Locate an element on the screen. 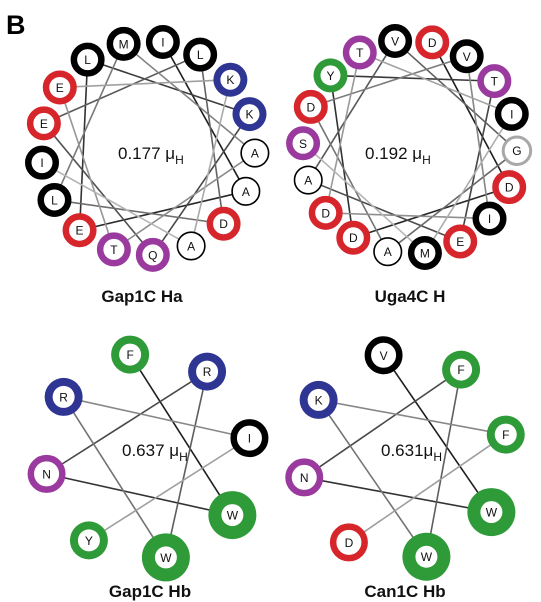 This screenshot has width=541, height=602. moment-label: 0.637 μH is located at coordinates (155, 452).